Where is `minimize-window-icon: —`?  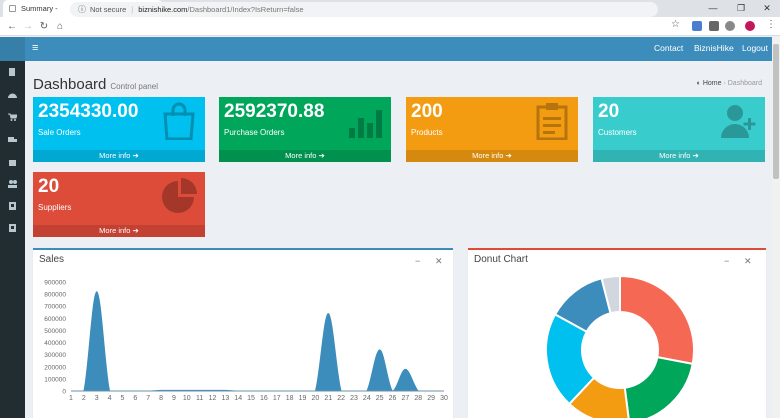
minimize-window-icon: — is located at coordinates (713, 8).